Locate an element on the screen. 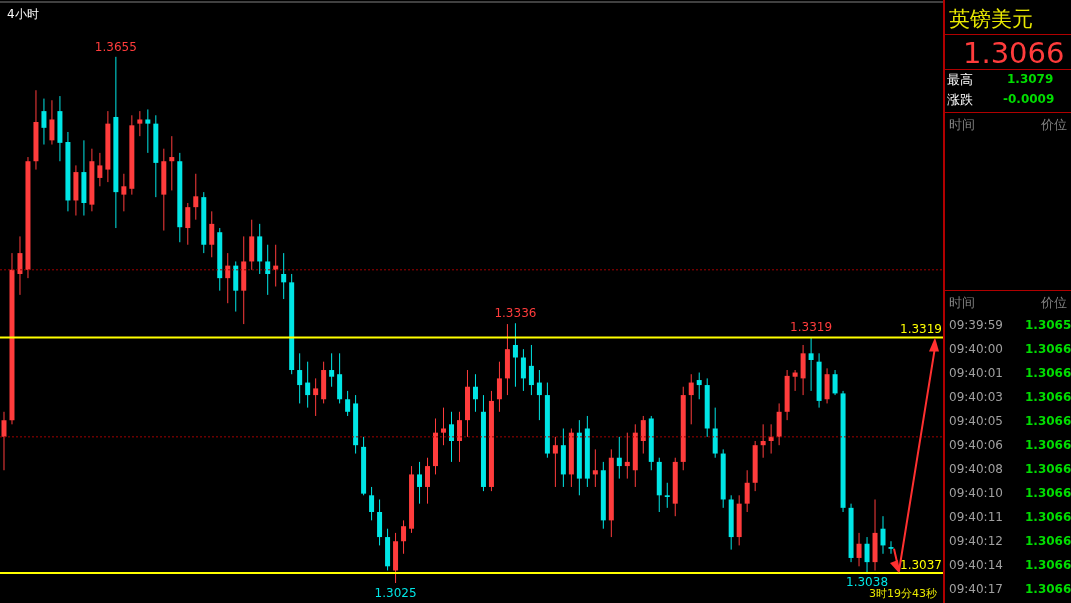 Image resolution: width=1071 pixels, height=603 pixels. text: 09:40:03 is located at coordinates (976, 397).